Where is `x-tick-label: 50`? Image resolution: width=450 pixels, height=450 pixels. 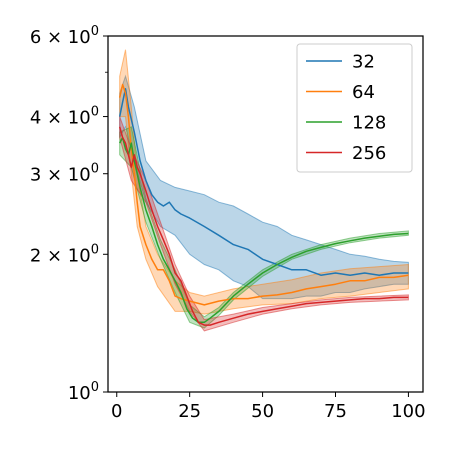
x-tick-label: 50 is located at coordinates (262, 411).